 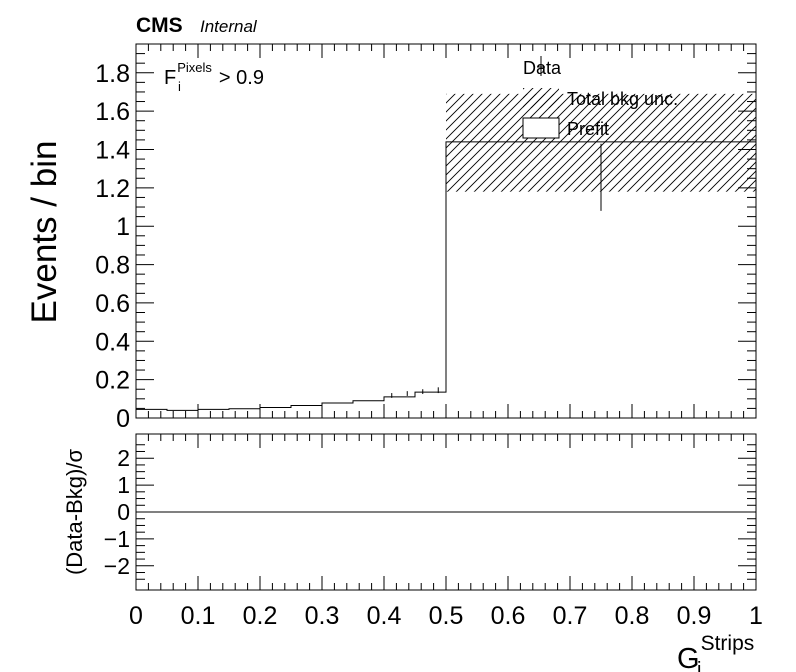 I want to click on x-tick-label: 1, so click(x=756, y=616).